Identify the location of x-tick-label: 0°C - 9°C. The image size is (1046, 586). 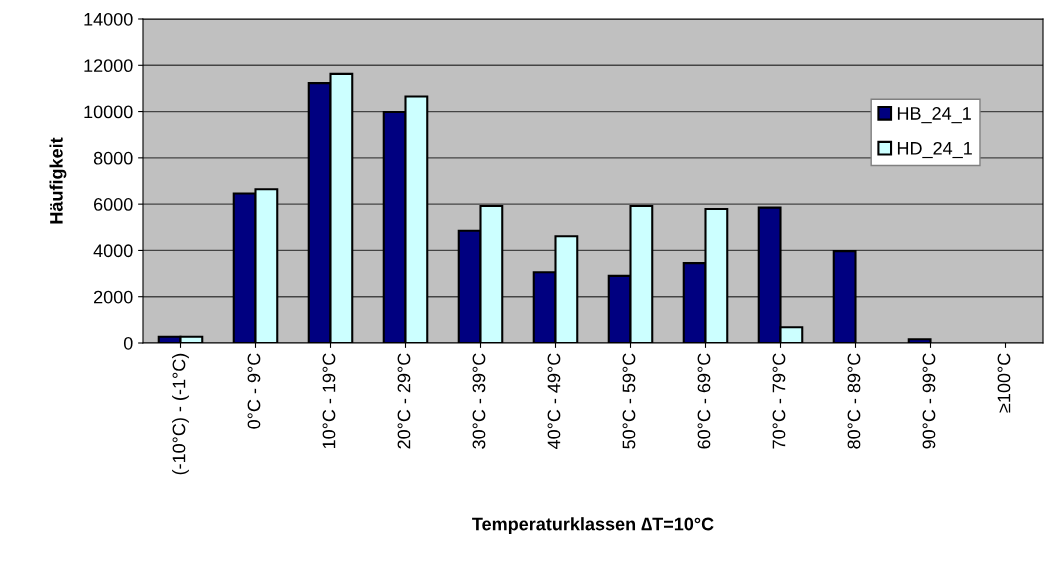
(254, 391).